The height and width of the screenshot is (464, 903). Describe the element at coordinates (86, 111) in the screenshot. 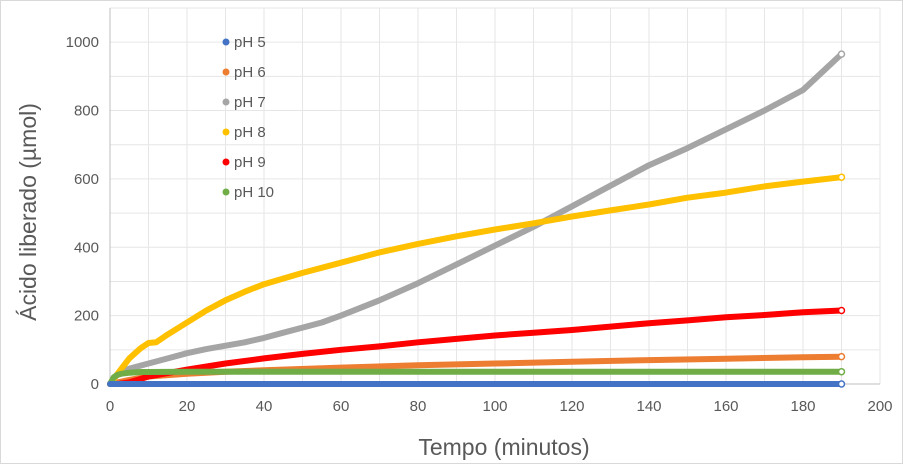

I see `y-tick-label: 800` at that location.